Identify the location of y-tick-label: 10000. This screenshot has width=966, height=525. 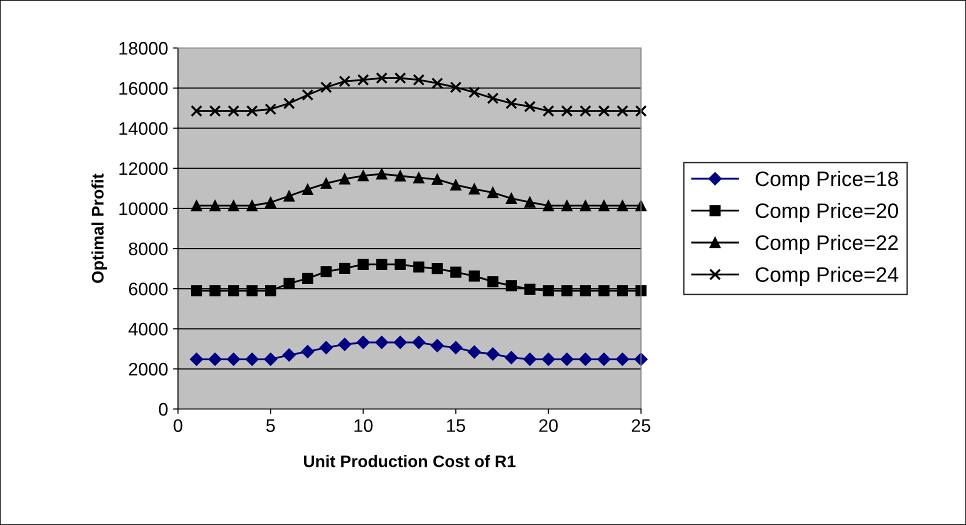
(143, 209).